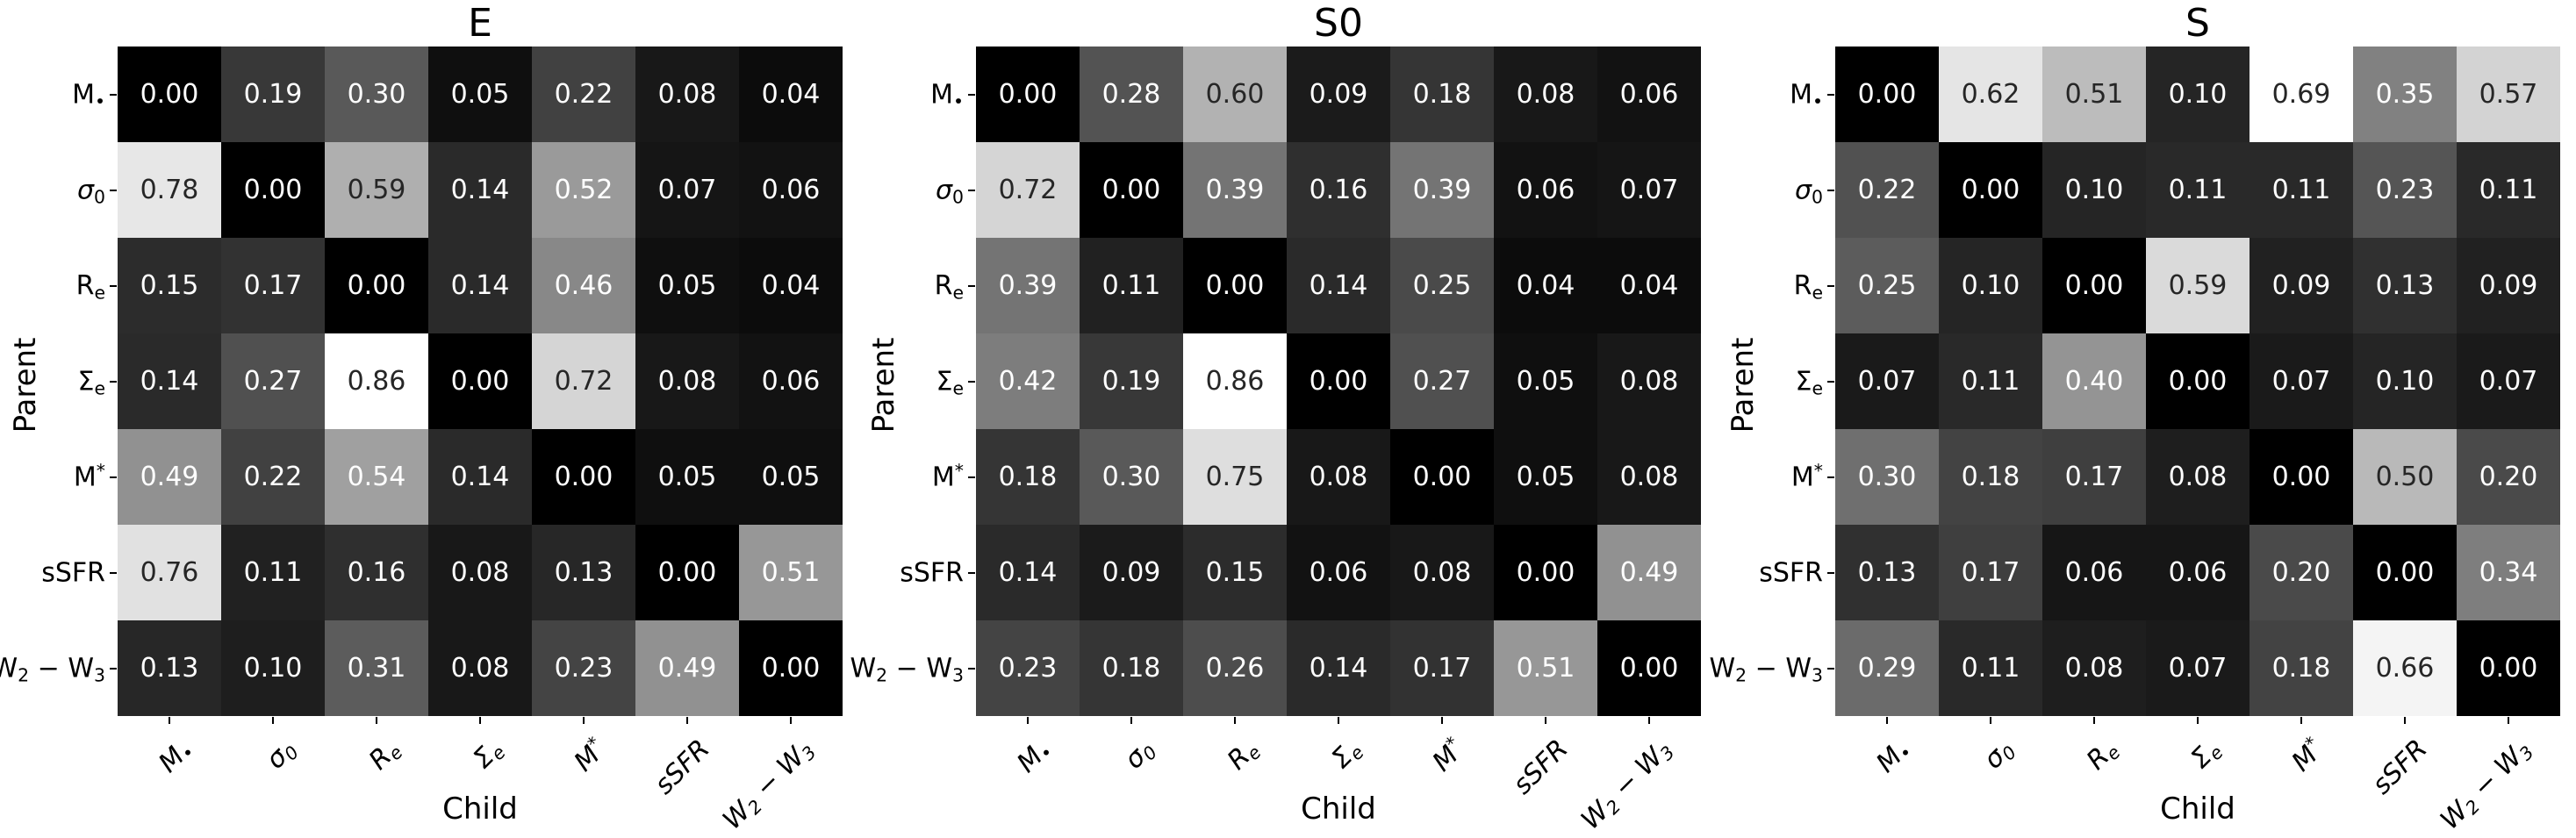 This screenshot has width=2576, height=838. I want to click on cell-value: 0.18, so click(1028, 476).